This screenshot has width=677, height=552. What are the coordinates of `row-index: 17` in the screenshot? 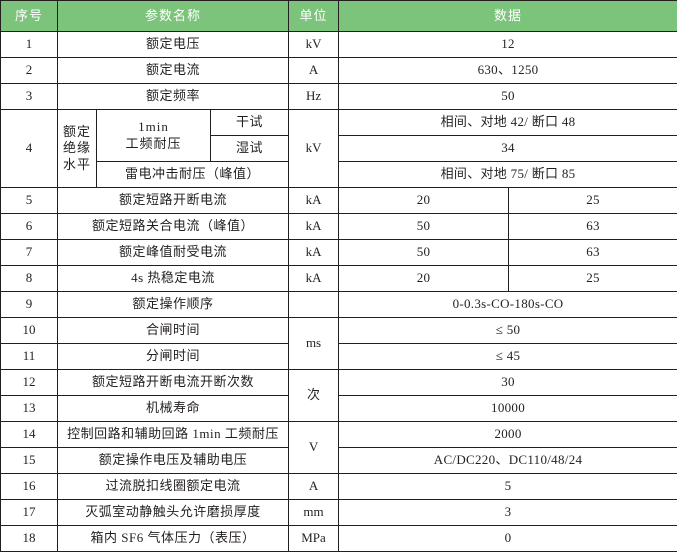 It's located at (29, 513).